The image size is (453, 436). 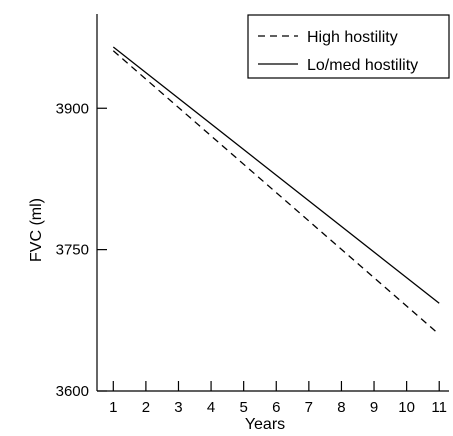 What do you see at coordinates (72, 108) in the screenshot?
I see `y-tick-label-3900: 3900` at bounding box center [72, 108].